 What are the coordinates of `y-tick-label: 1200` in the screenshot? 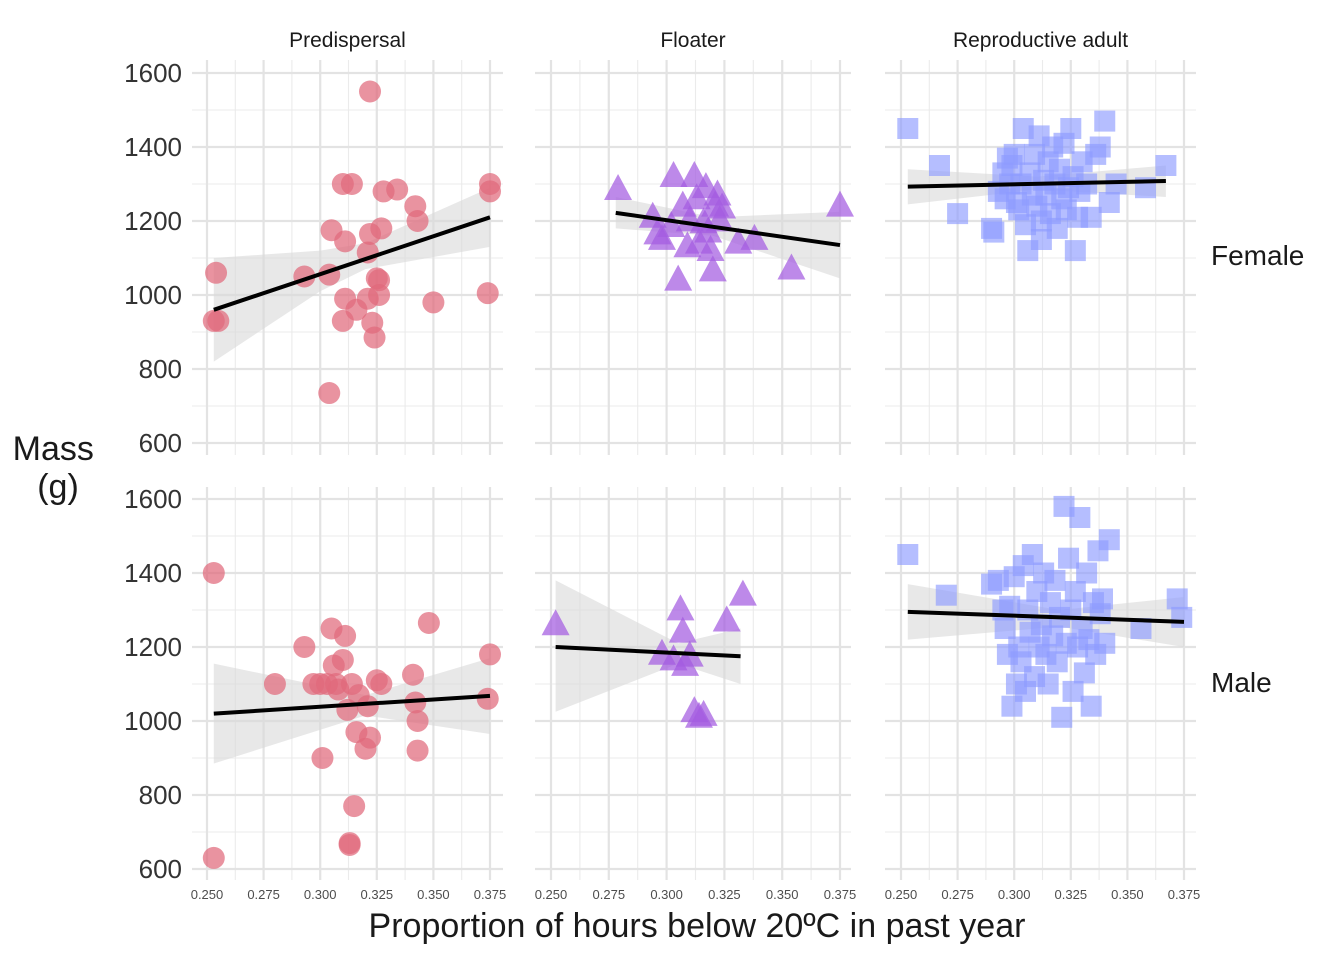 It's located at (153, 221).